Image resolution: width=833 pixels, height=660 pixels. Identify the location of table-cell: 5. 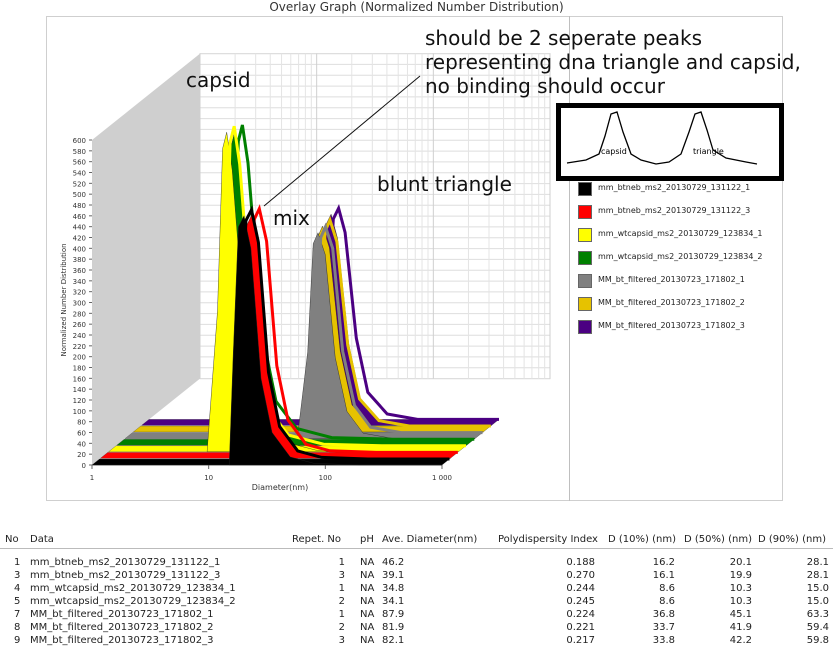
(17, 601).